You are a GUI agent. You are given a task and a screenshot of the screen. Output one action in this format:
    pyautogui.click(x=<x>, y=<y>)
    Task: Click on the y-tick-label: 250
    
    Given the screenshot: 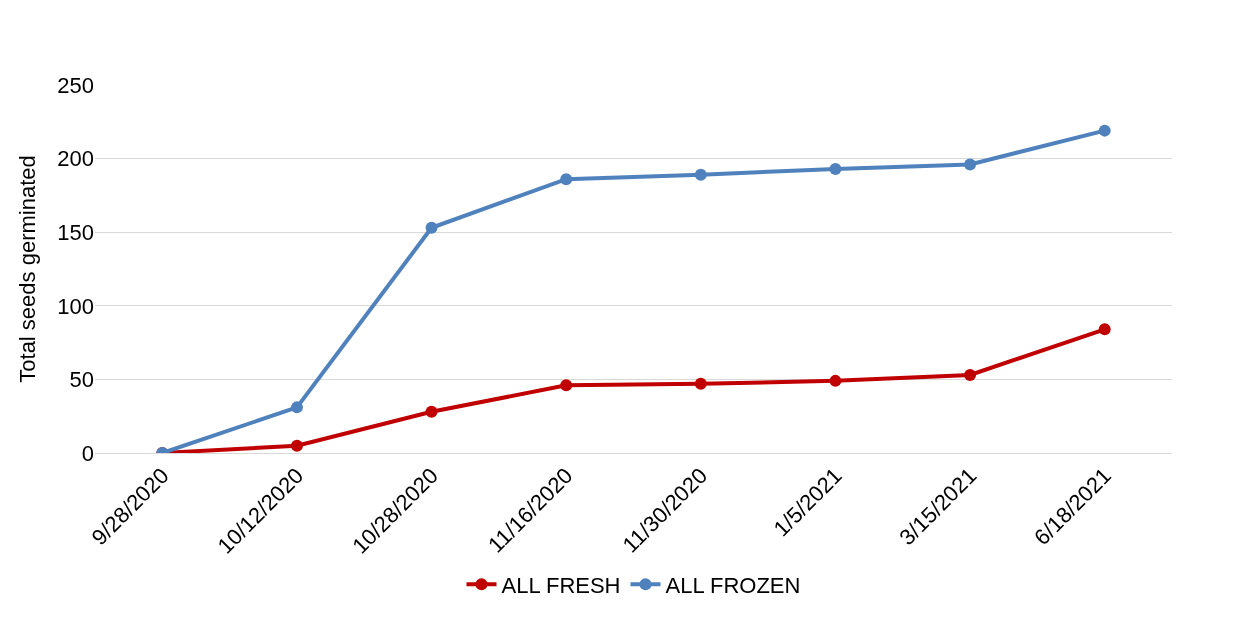 What is the action you would take?
    pyautogui.click(x=75, y=85)
    